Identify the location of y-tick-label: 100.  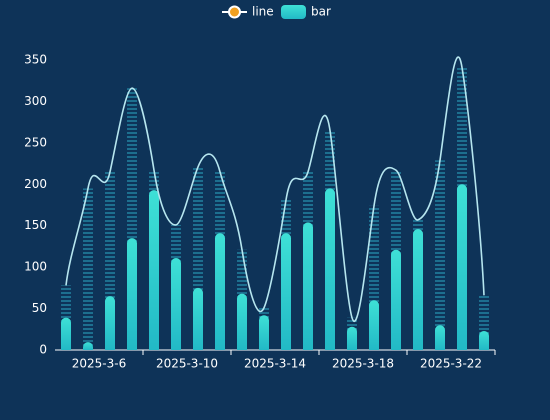
(35, 267).